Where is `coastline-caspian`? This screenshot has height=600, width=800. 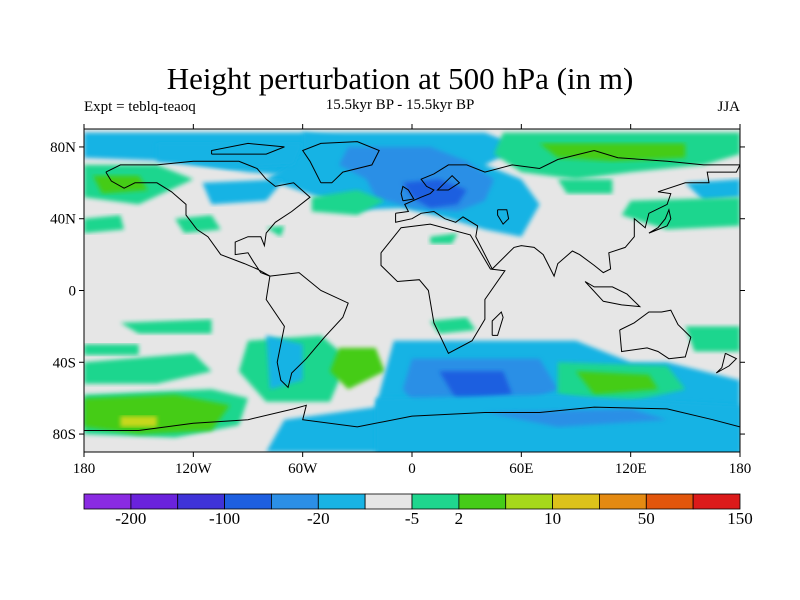 coastline-caspian is located at coordinates (503, 217).